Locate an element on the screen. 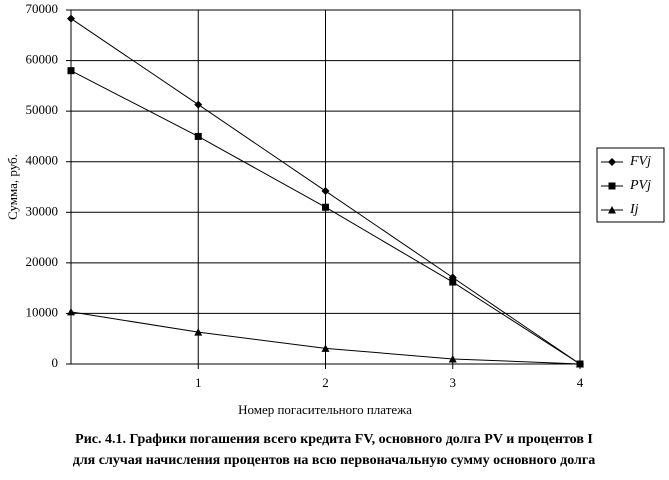  y-tick-label: 0 is located at coordinates (55, 362).